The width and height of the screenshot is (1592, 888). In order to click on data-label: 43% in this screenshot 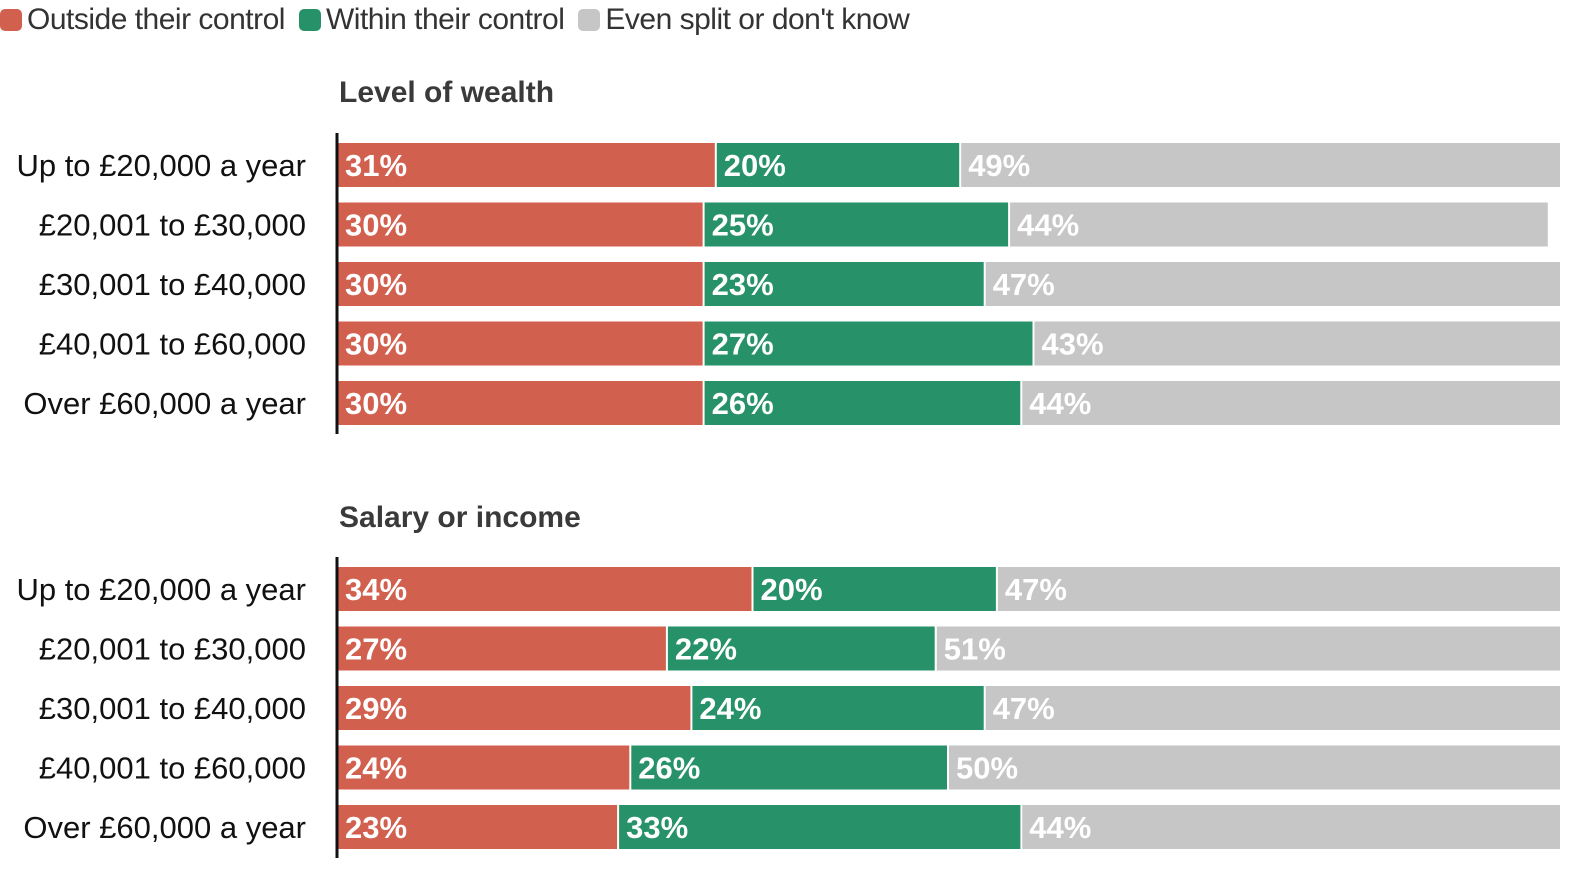, I will do `click(1073, 344)`.